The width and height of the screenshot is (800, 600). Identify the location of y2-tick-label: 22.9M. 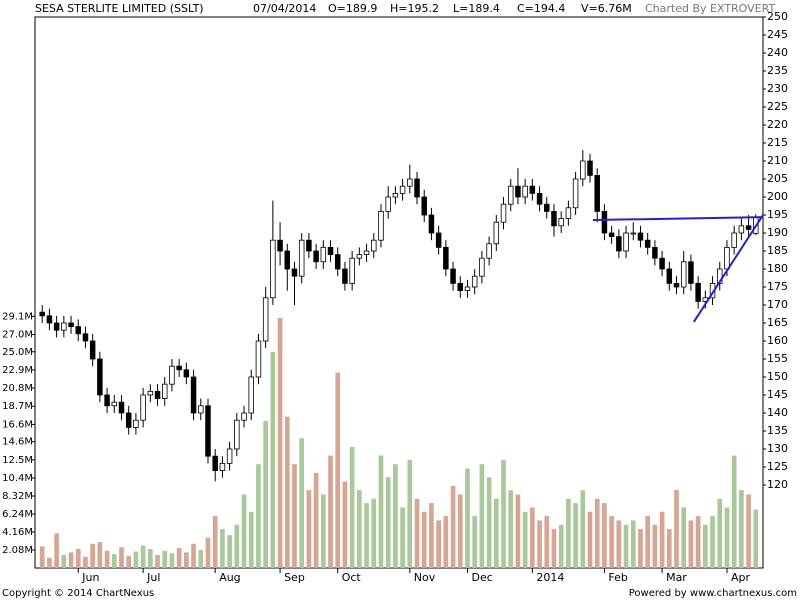
(17, 370).